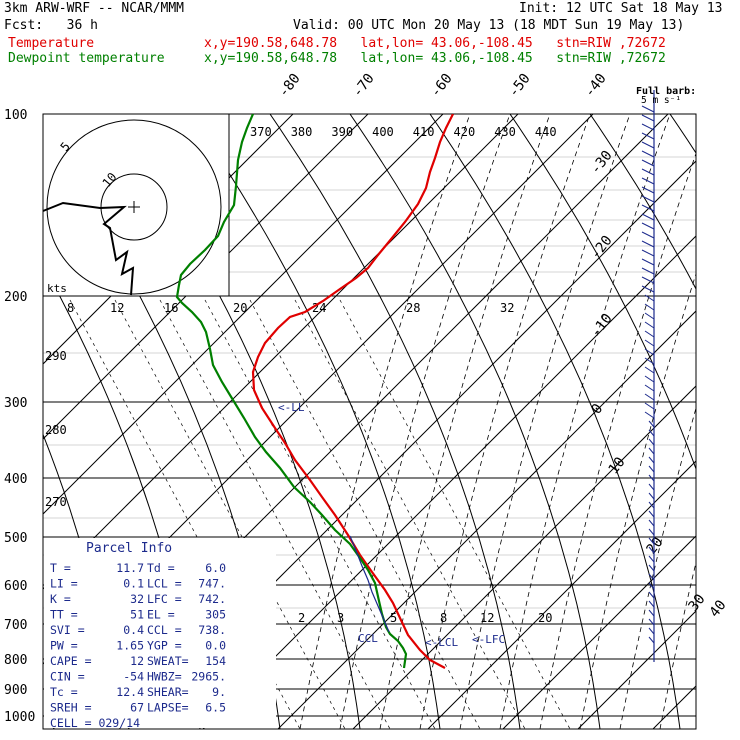 This screenshot has width=740, height=740. Describe the element at coordinates (130, 692) in the screenshot. I see `parcel-info-value: 12.4` at that location.